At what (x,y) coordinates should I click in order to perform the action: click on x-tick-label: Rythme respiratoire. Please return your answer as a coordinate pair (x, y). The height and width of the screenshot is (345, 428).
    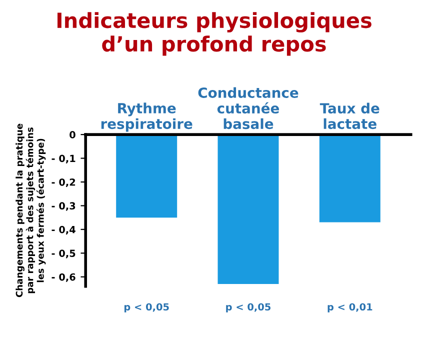
    Looking at the image, I should click on (146, 117).